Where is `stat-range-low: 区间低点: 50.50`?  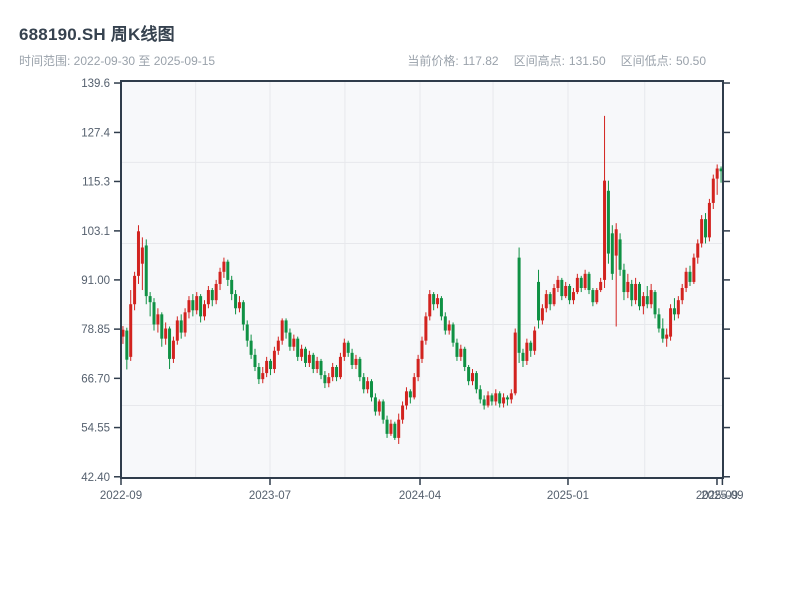 stat-range-low: 区间低点: 50.50 is located at coordinates (663, 60).